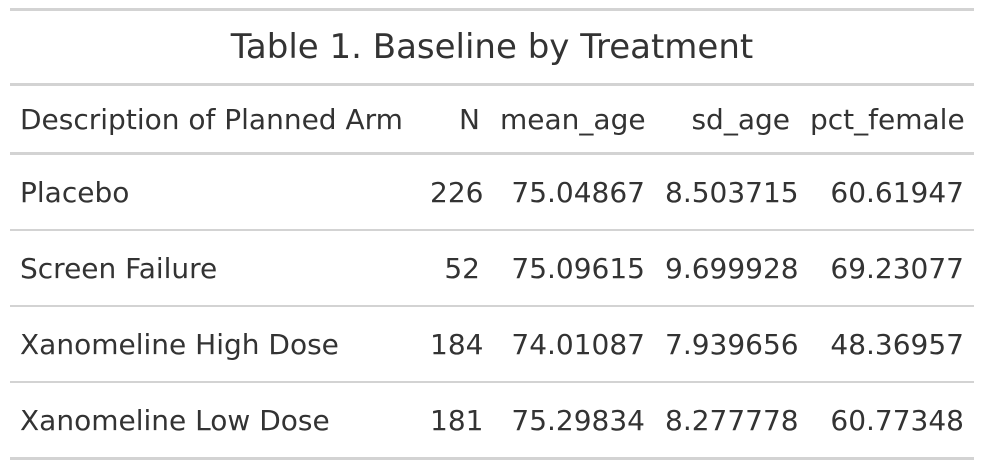 The image size is (984, 468). I want to click on cell-sd-age: 8.277778, so click(727, 421).